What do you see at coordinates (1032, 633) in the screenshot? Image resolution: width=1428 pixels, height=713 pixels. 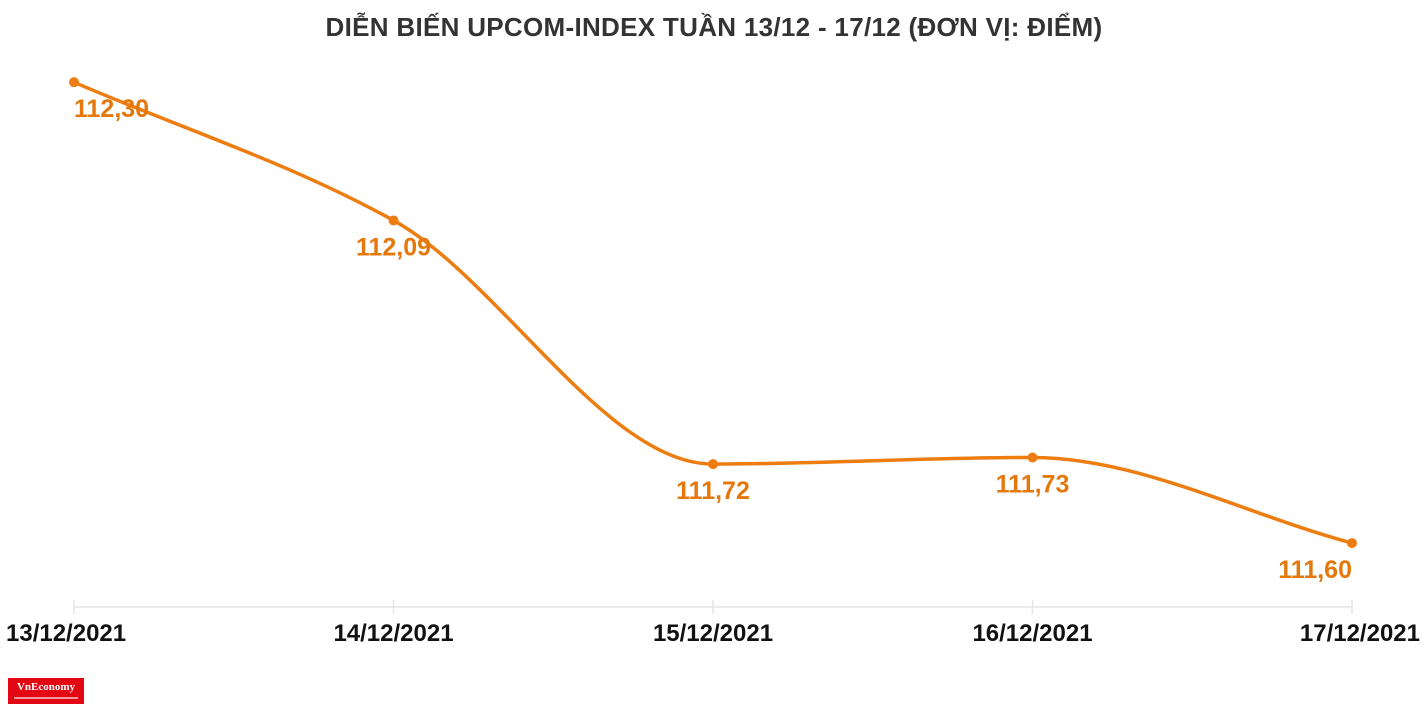 I see `x-tick-label: 16/12/2021` at bounding box center [1032, 633].